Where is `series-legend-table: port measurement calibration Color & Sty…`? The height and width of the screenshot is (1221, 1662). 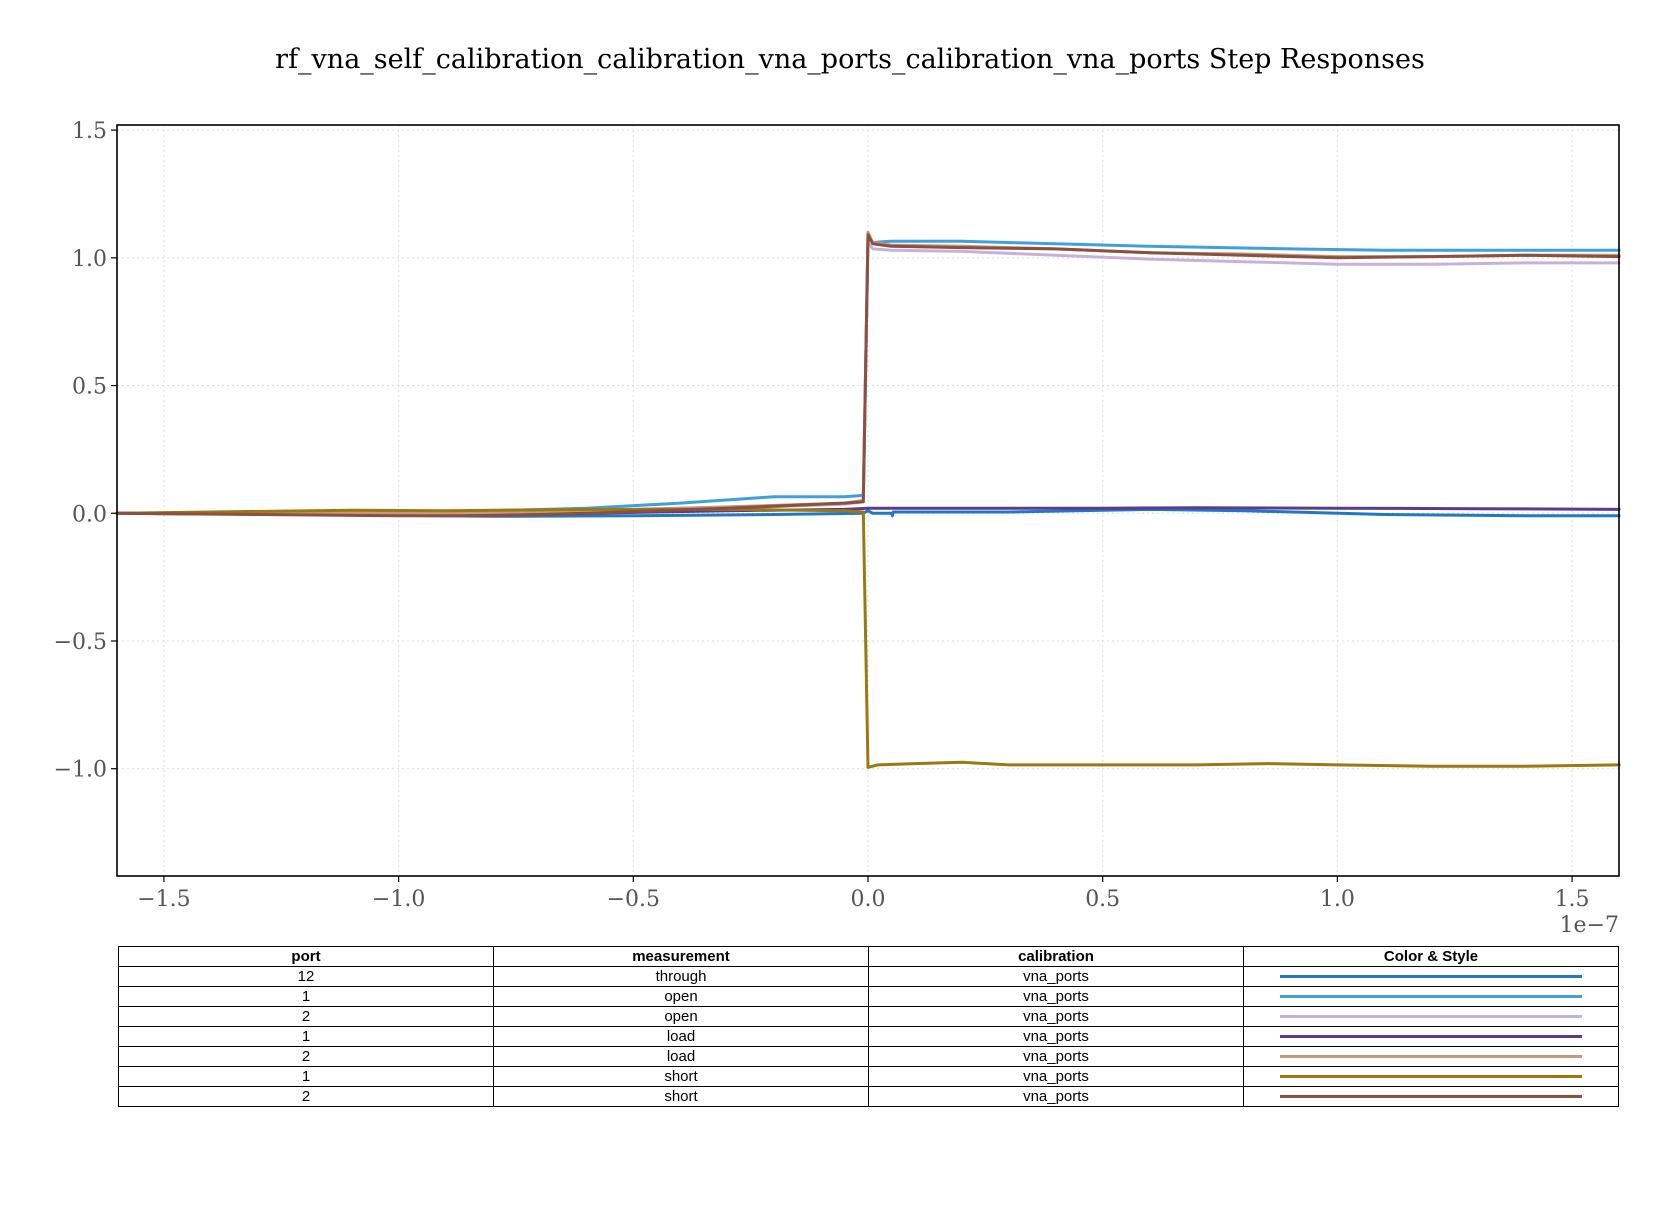 series-legend-table: port measurement calibration Color & Sty… is located at coordinates (868, 1026).